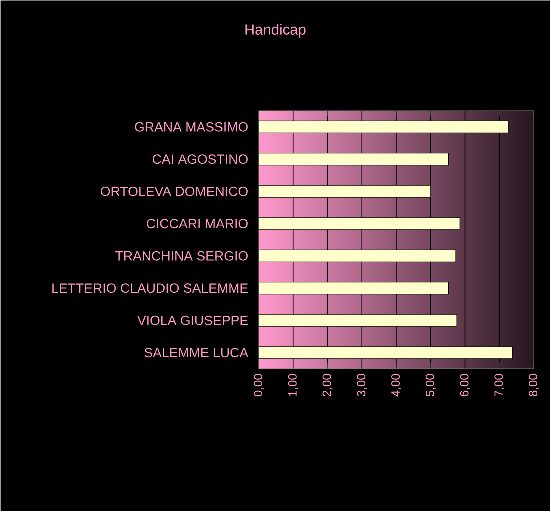 This screenshot has width=551, height=512. I want to click on x-tick-label: 4,00, so click(397, 385).